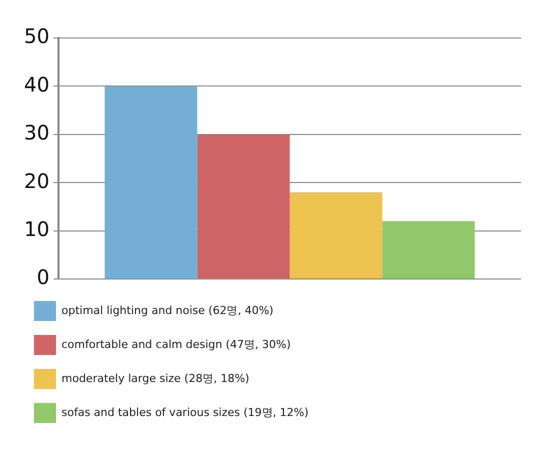 The height and width of the screenshot is (453, 543). Describe the element at coordinates (43, 277) in the screenshot. I see `y-tick-label: 0` at that location.